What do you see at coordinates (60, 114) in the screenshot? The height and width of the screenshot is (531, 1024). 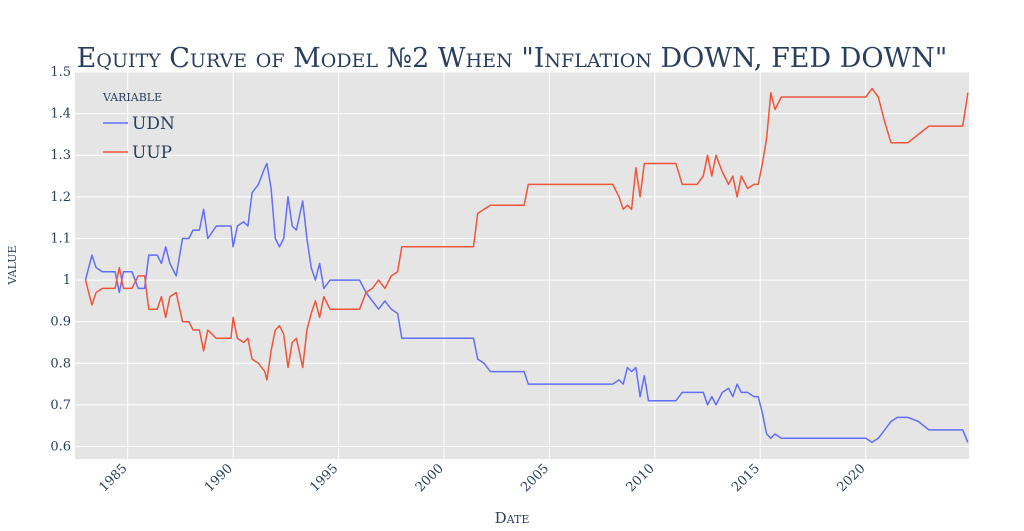 I see `y-tick-label: 1.4` at bounding box center [60, 114].